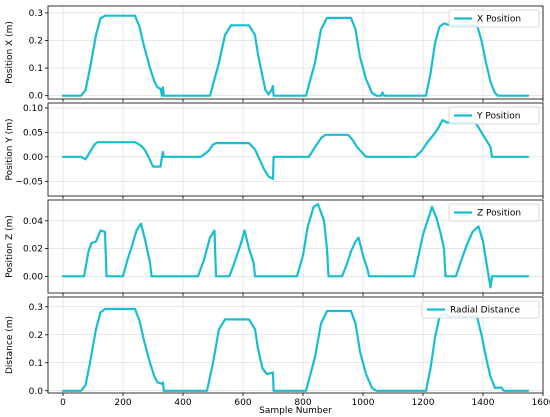 The image size is (550, 417). What do you see at coordinates (122, 403) in the screenshot?
I see `x-tick-label: 200` at bounding box center [122, 403].